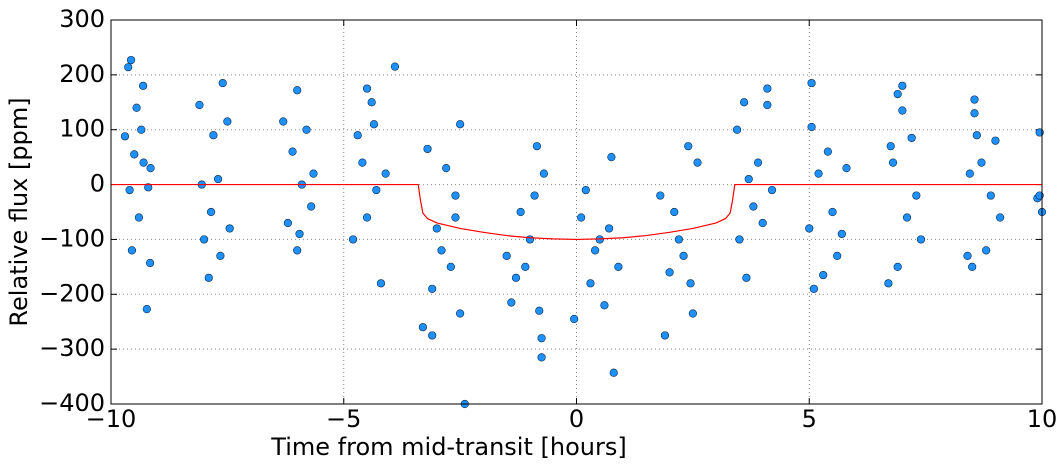  I want to click on y-axis-label: Relative flux [ppm], so click(19, 211).